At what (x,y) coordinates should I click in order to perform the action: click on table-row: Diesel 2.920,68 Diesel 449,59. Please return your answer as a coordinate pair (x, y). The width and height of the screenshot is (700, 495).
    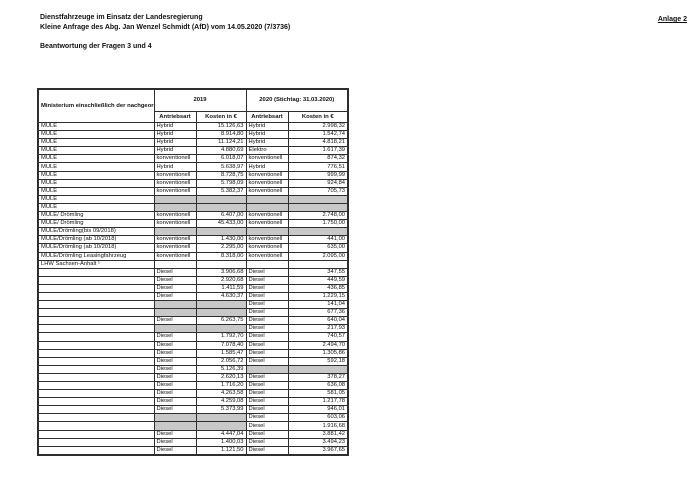
    Looking at the image, I should click on (193, 280).